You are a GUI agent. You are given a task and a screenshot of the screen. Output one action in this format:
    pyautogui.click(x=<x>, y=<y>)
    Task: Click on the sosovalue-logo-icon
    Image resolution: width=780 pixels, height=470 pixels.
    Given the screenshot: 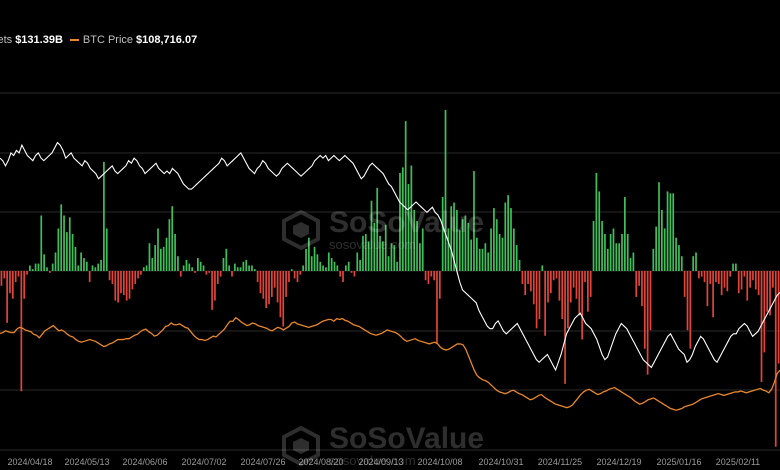 What is the action you would take?
    pyautogui.click(x=301, y=230)
    